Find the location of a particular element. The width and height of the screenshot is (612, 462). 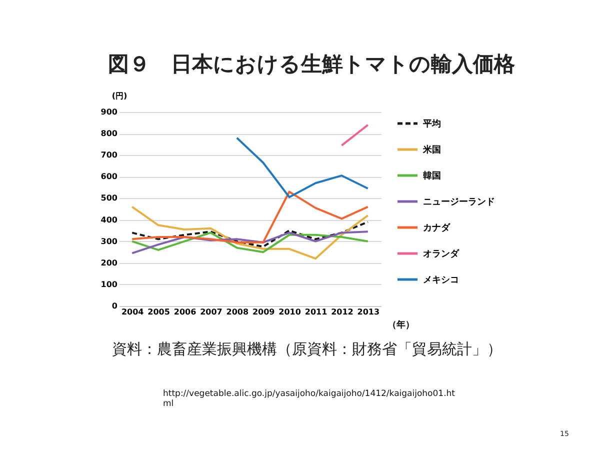

legend-label: メキシコ is located at coordinates (441, 281).